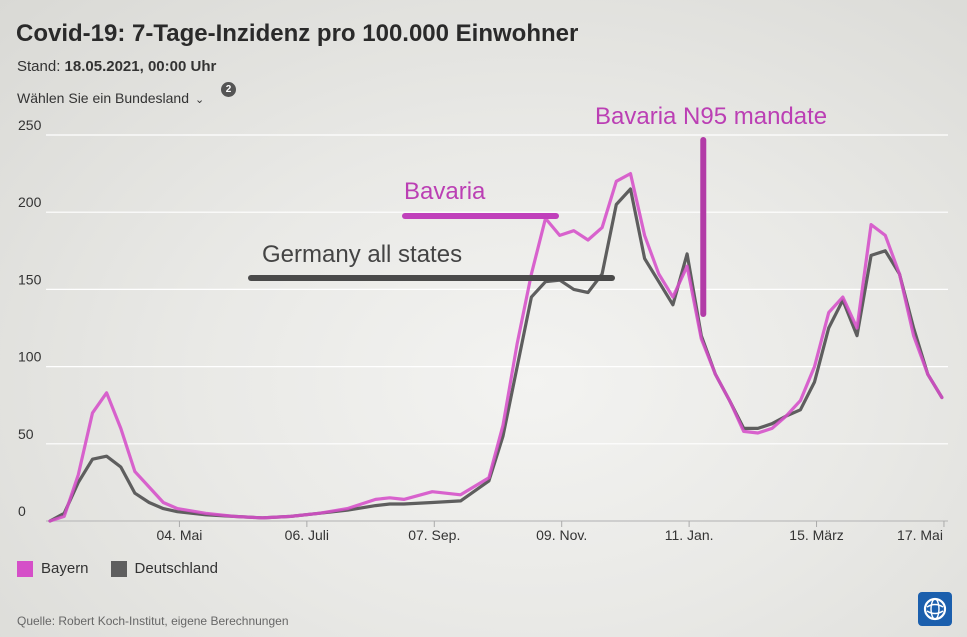 Image resolution: width=967 pixels, height=637 pixels. Describe the element at coordinates (140, 66) in the screenshot. I see `stand-value: 18.05.2021, 00:00 Uhr` at that location.